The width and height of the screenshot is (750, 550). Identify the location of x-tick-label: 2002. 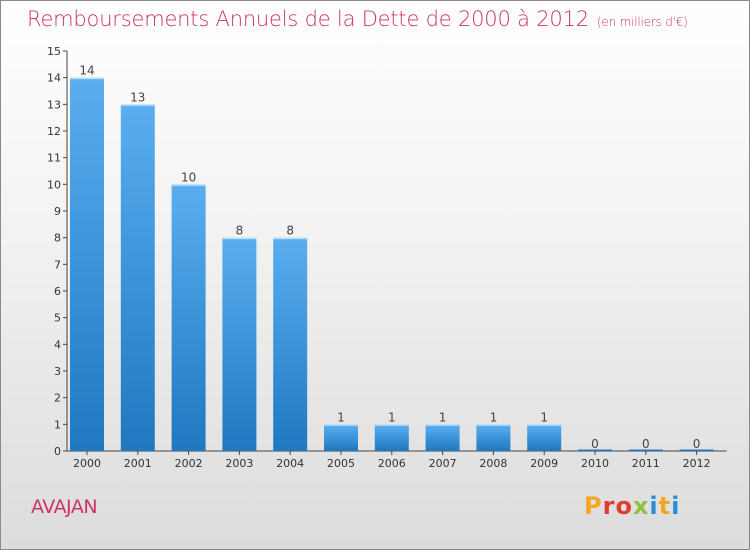
(189, 463).